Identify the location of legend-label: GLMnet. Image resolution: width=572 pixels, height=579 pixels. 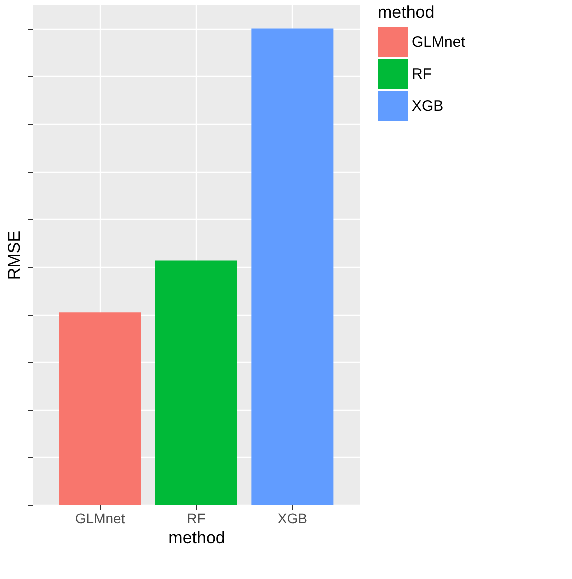
(439, 42).